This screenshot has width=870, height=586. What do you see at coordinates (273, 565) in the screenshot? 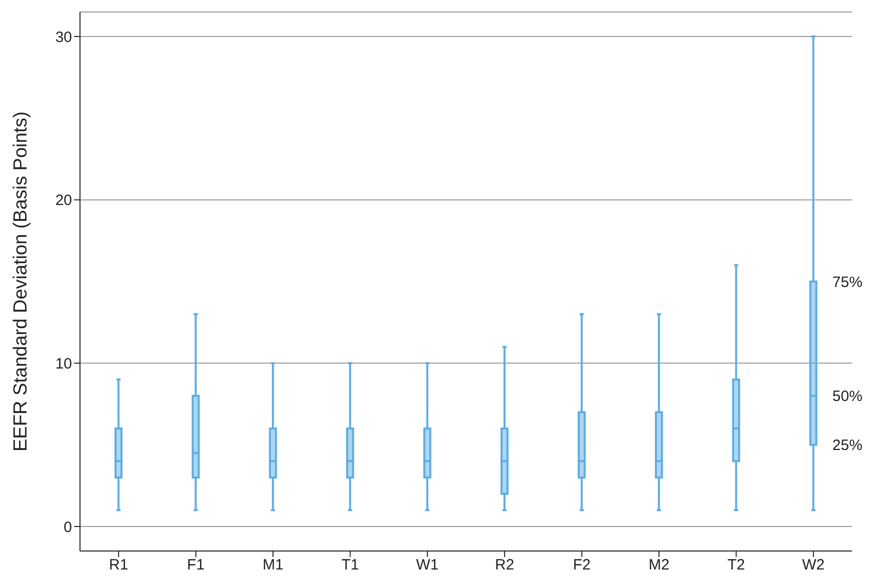
I see `x-tick-label: M1` at bounding box center [273, 565].